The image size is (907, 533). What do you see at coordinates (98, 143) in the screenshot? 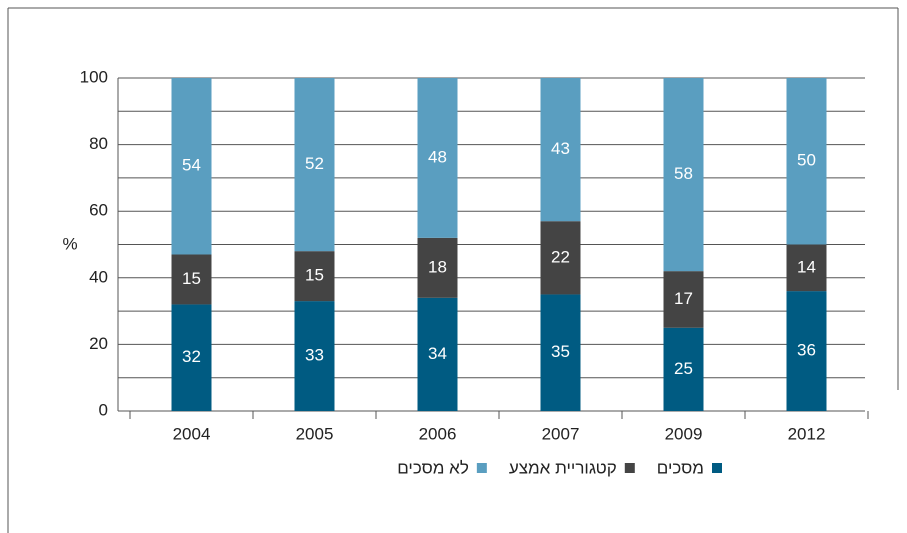
I see `y-tick-label: 80` at bounding box center [98, 143].